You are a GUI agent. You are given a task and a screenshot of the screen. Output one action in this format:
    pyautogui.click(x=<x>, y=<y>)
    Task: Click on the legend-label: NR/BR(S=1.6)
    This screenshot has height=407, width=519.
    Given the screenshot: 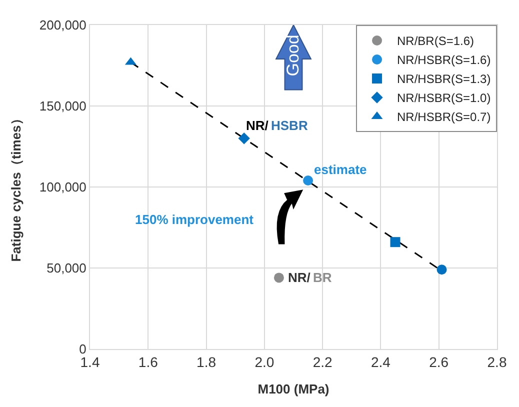 What is the action you would take?
    pyautogui.click(x=435, y=41)
    